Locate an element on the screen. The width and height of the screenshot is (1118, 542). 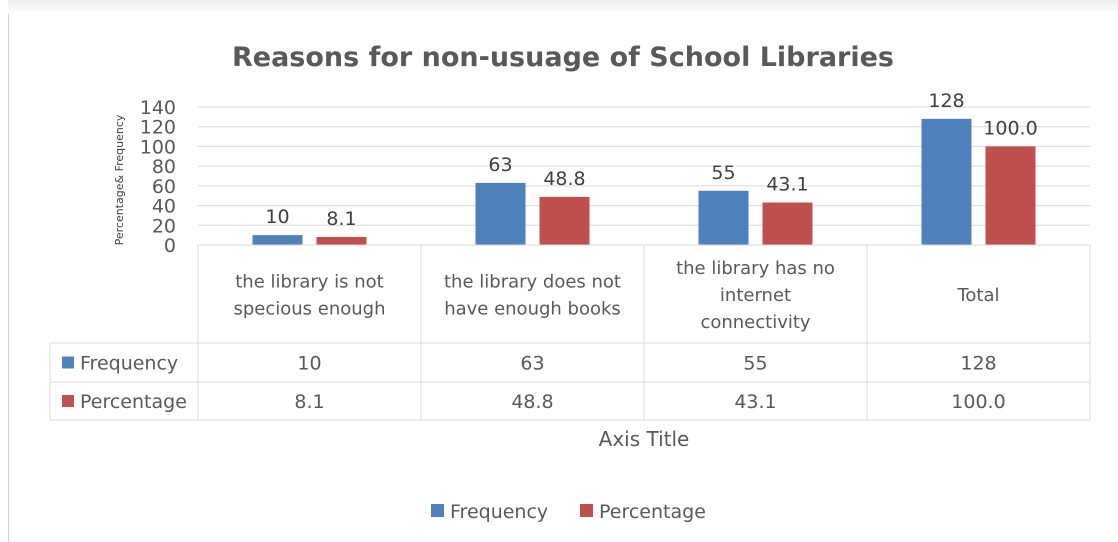
y-tick-label: 100 is located at coordinates (158, 147).